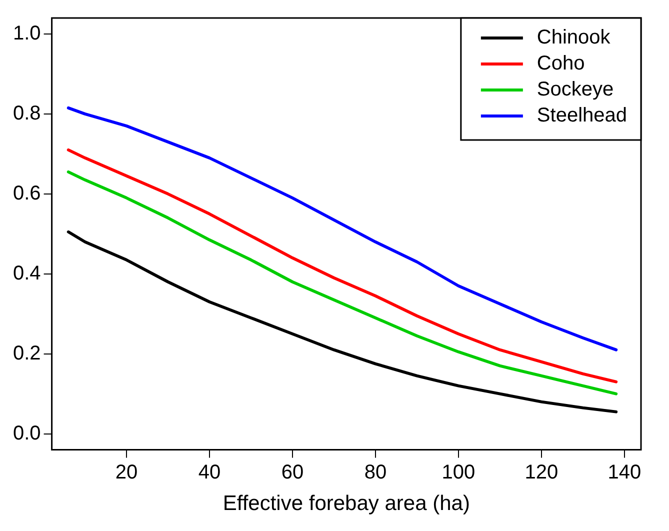  What do you see at coordinates (375, 472) in the screenshot?
I see `x-tick-label: 80` at bounding box center [375, 472].